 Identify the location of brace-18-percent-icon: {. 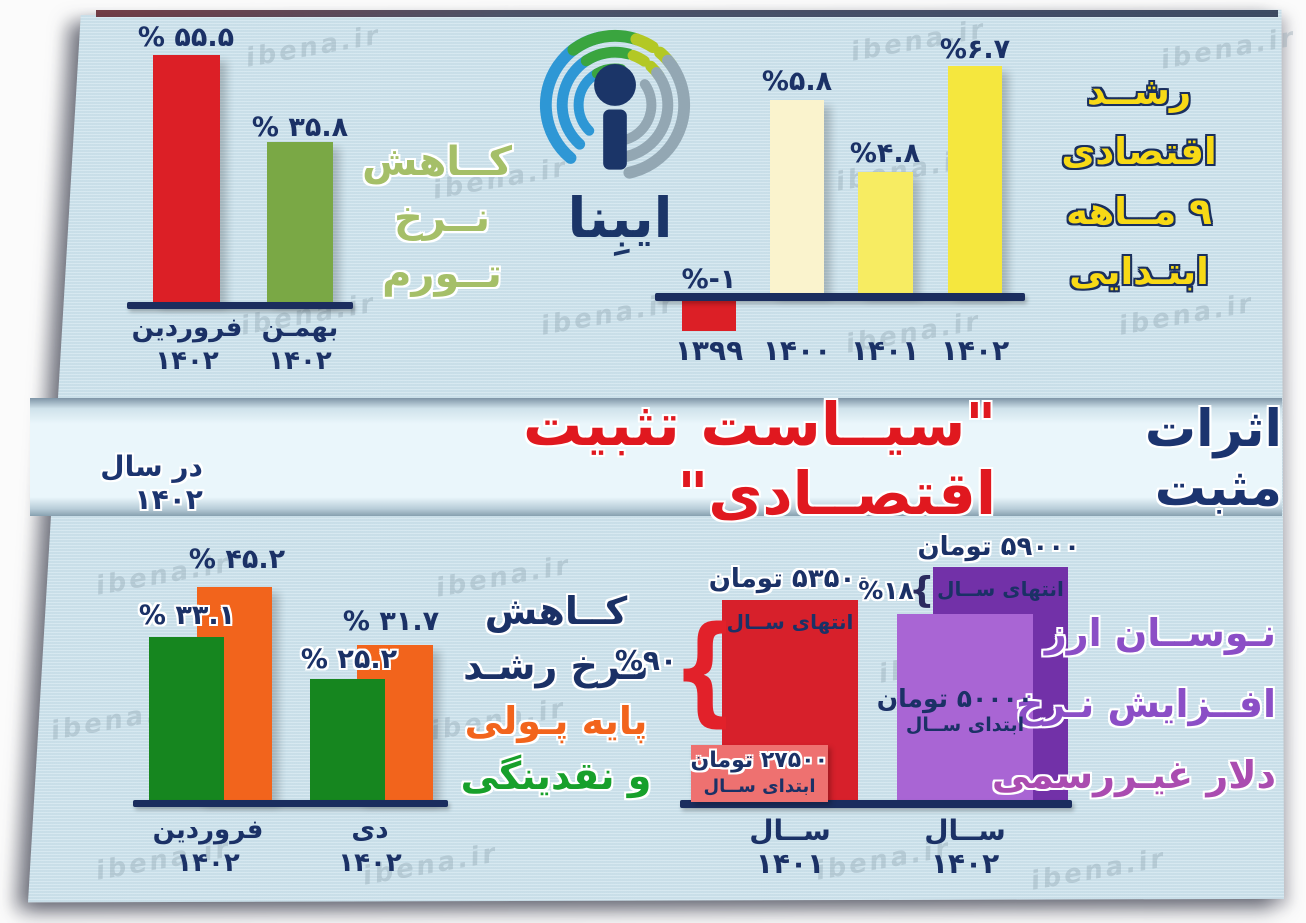
(922, 590).